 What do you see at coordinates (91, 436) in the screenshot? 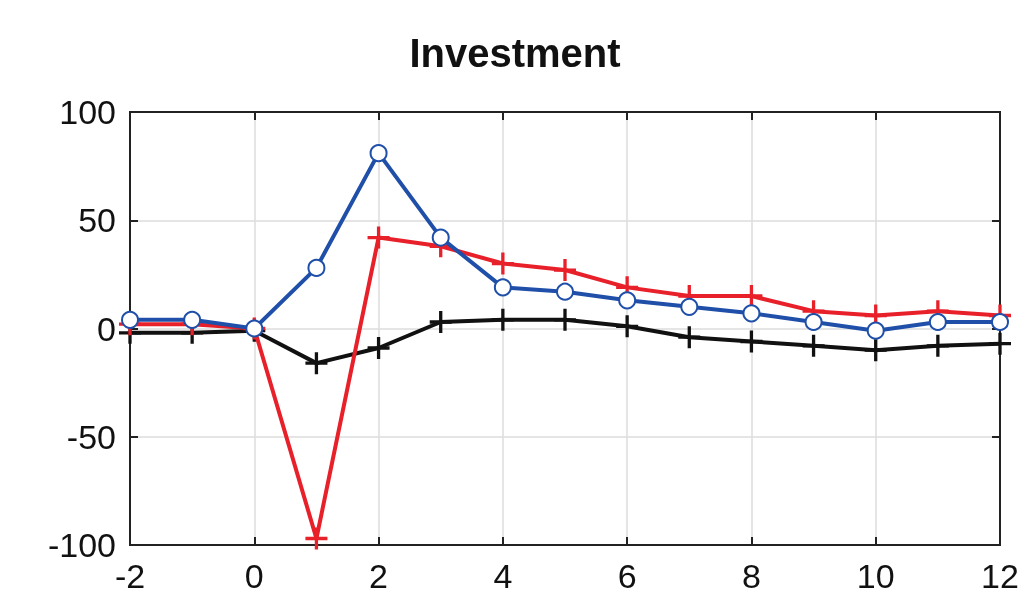
I see `y-tick-label: -50` at bounding box center [91, 436].